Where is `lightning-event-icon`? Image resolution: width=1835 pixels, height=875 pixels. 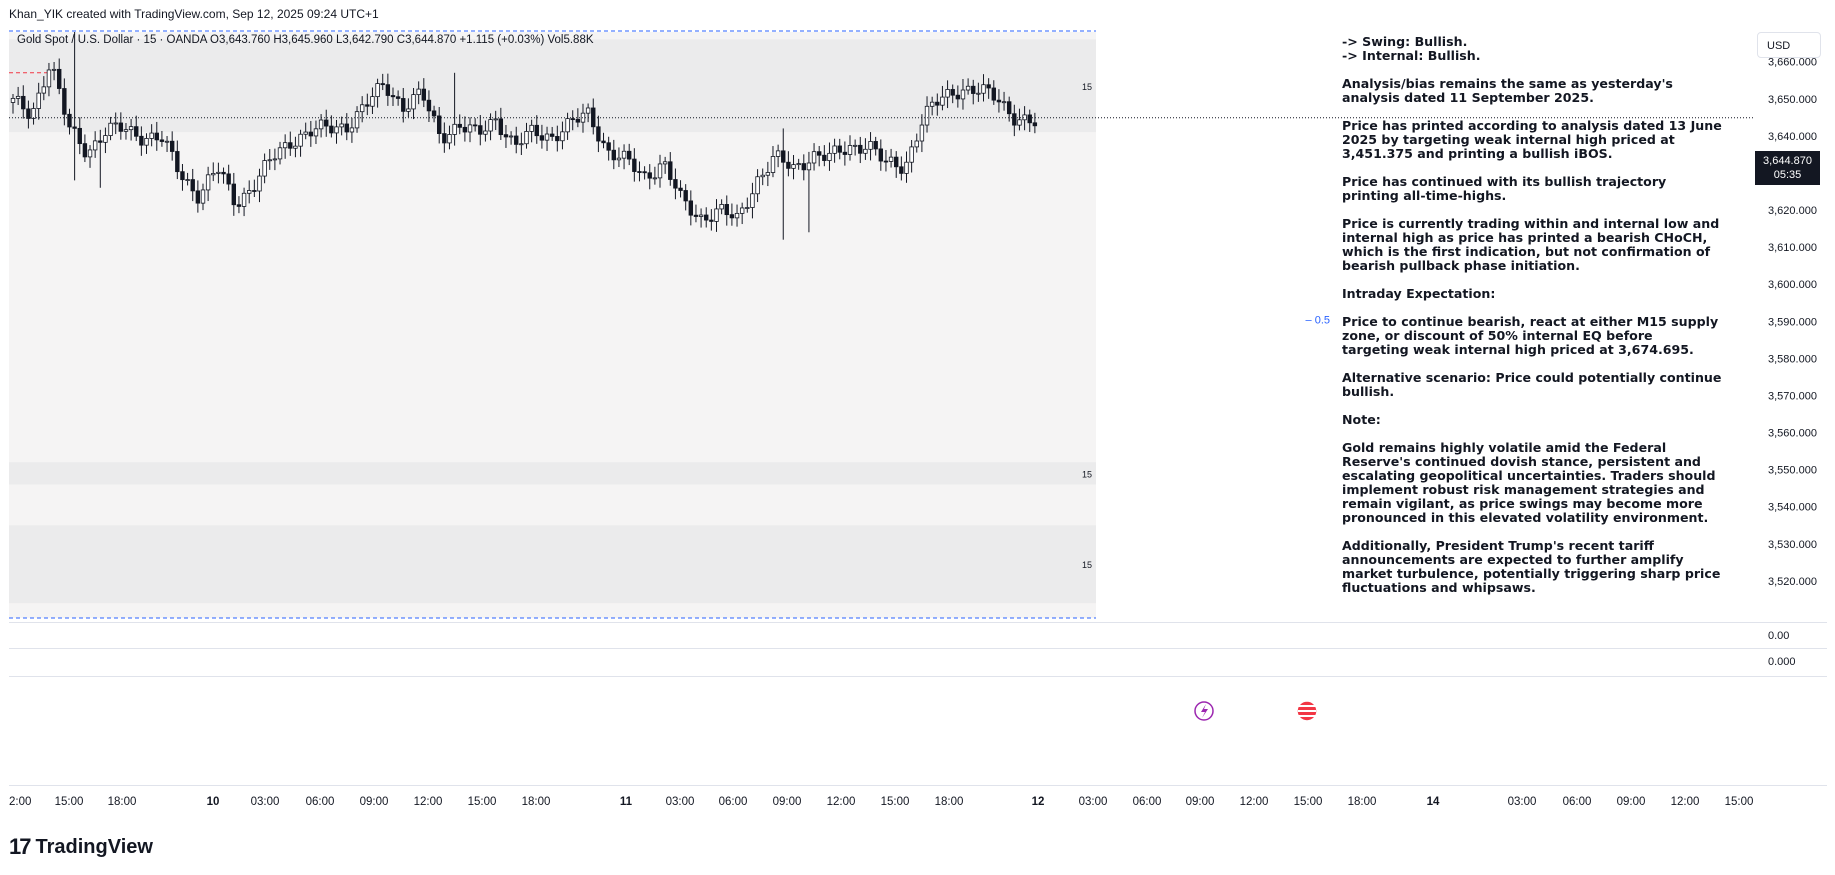 lightning-event-icon is located at coordinates (1204, 711).